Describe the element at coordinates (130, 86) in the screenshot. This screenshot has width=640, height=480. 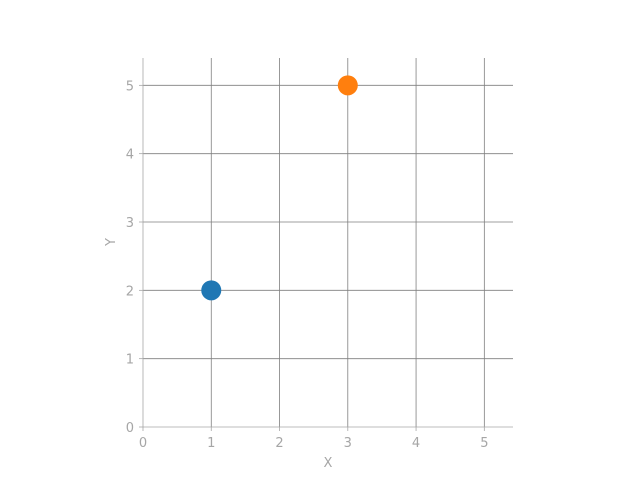
I see `y-tick-label: 5` at that location.